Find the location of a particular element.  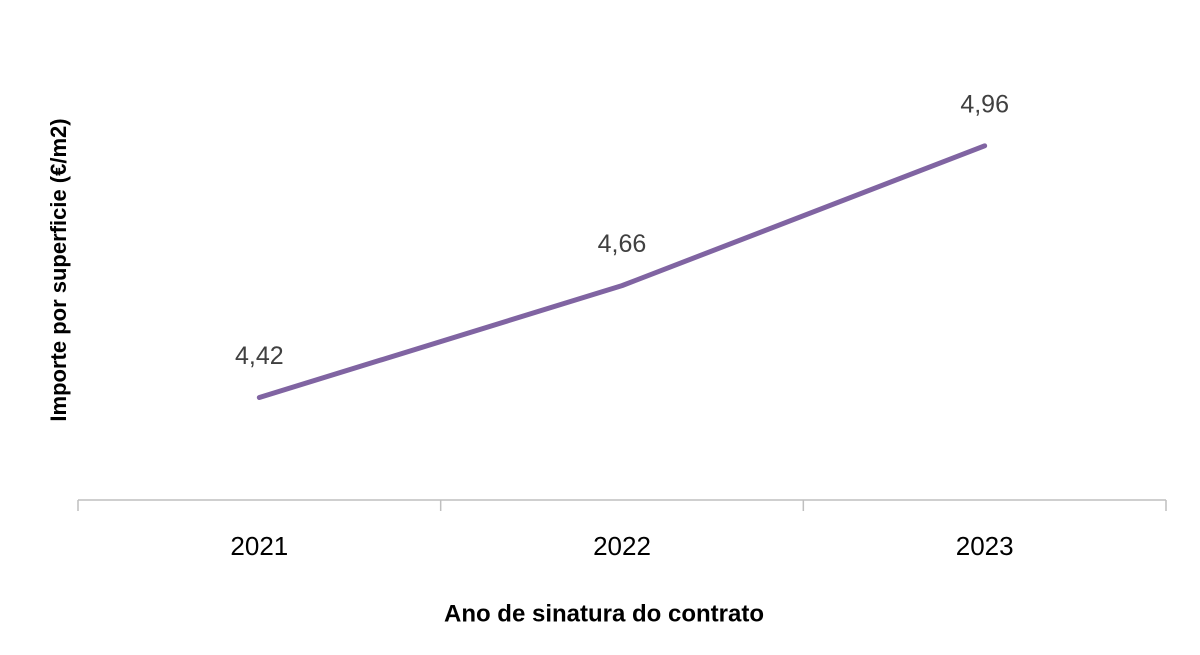

data-label: 4,66 is located at coordinates (622, 244).